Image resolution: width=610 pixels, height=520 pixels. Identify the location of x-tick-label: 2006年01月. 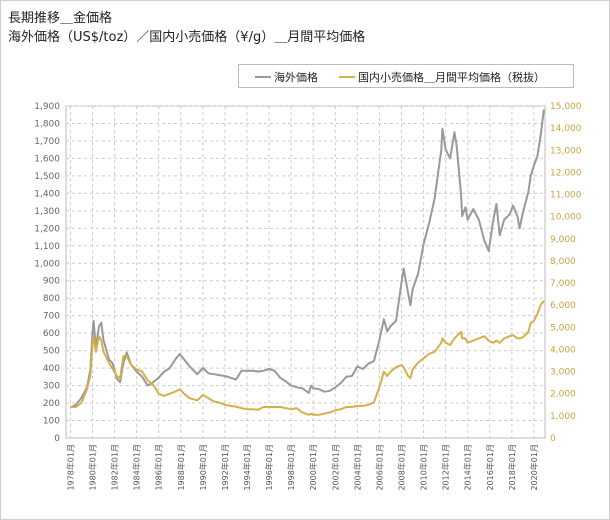
(379, 467).